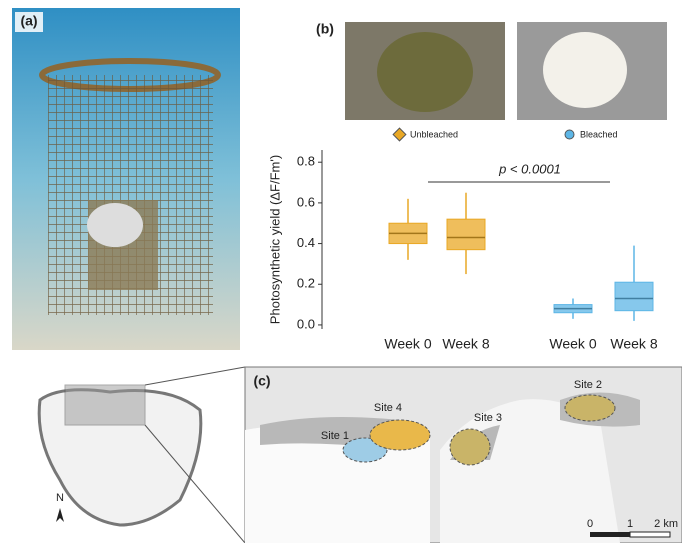 This screenshot has height=543, width=682. I want to click on y-tick-label: 0.0, so click(306, 323).